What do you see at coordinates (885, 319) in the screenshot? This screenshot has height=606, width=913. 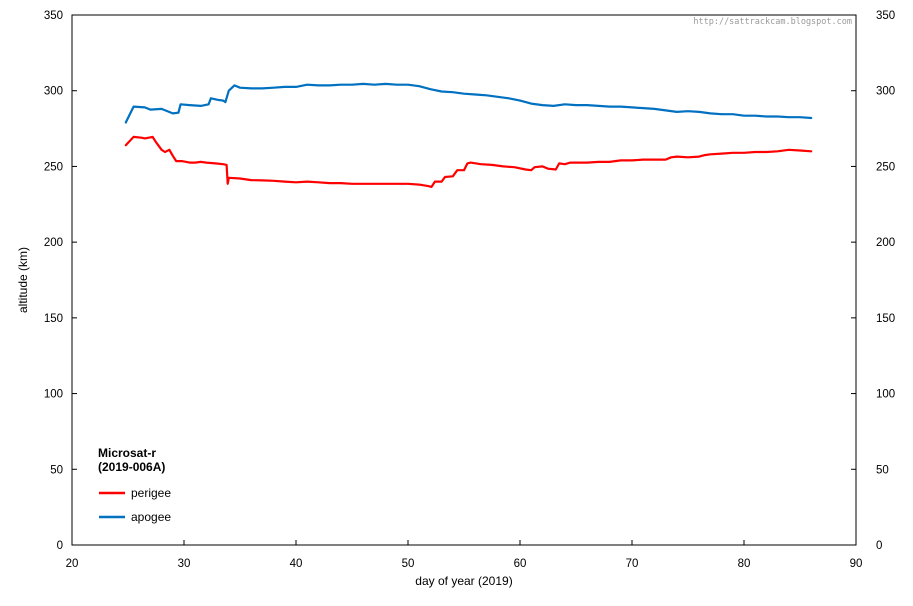 I see `y-tick-label-right: 150` at bounding box center [885, 319].